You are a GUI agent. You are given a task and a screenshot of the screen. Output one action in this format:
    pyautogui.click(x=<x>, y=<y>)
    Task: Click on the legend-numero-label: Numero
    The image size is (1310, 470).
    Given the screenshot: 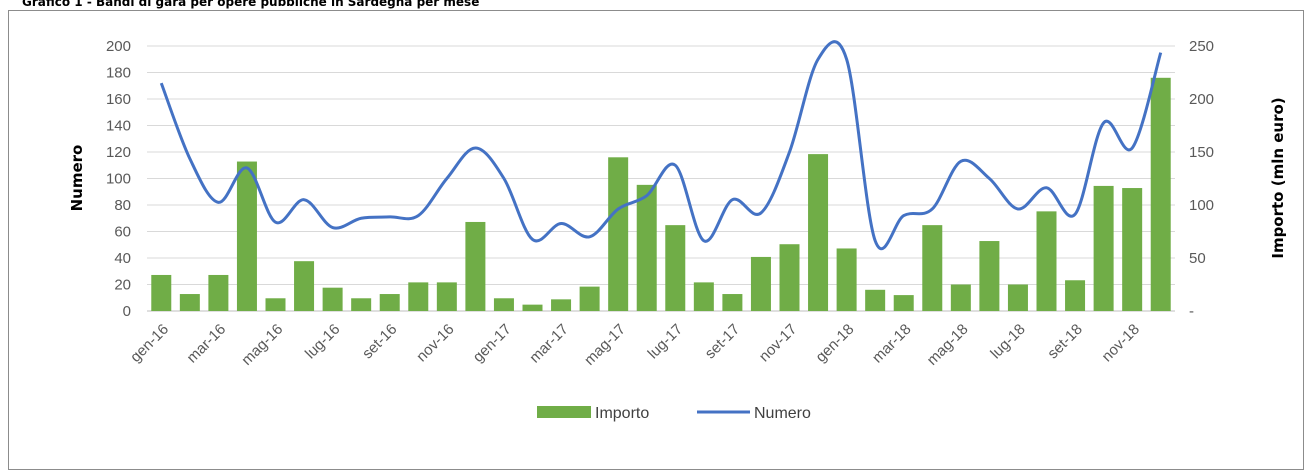 What is the action you would take?
    pyautogui.click(x=782, y=413)
    